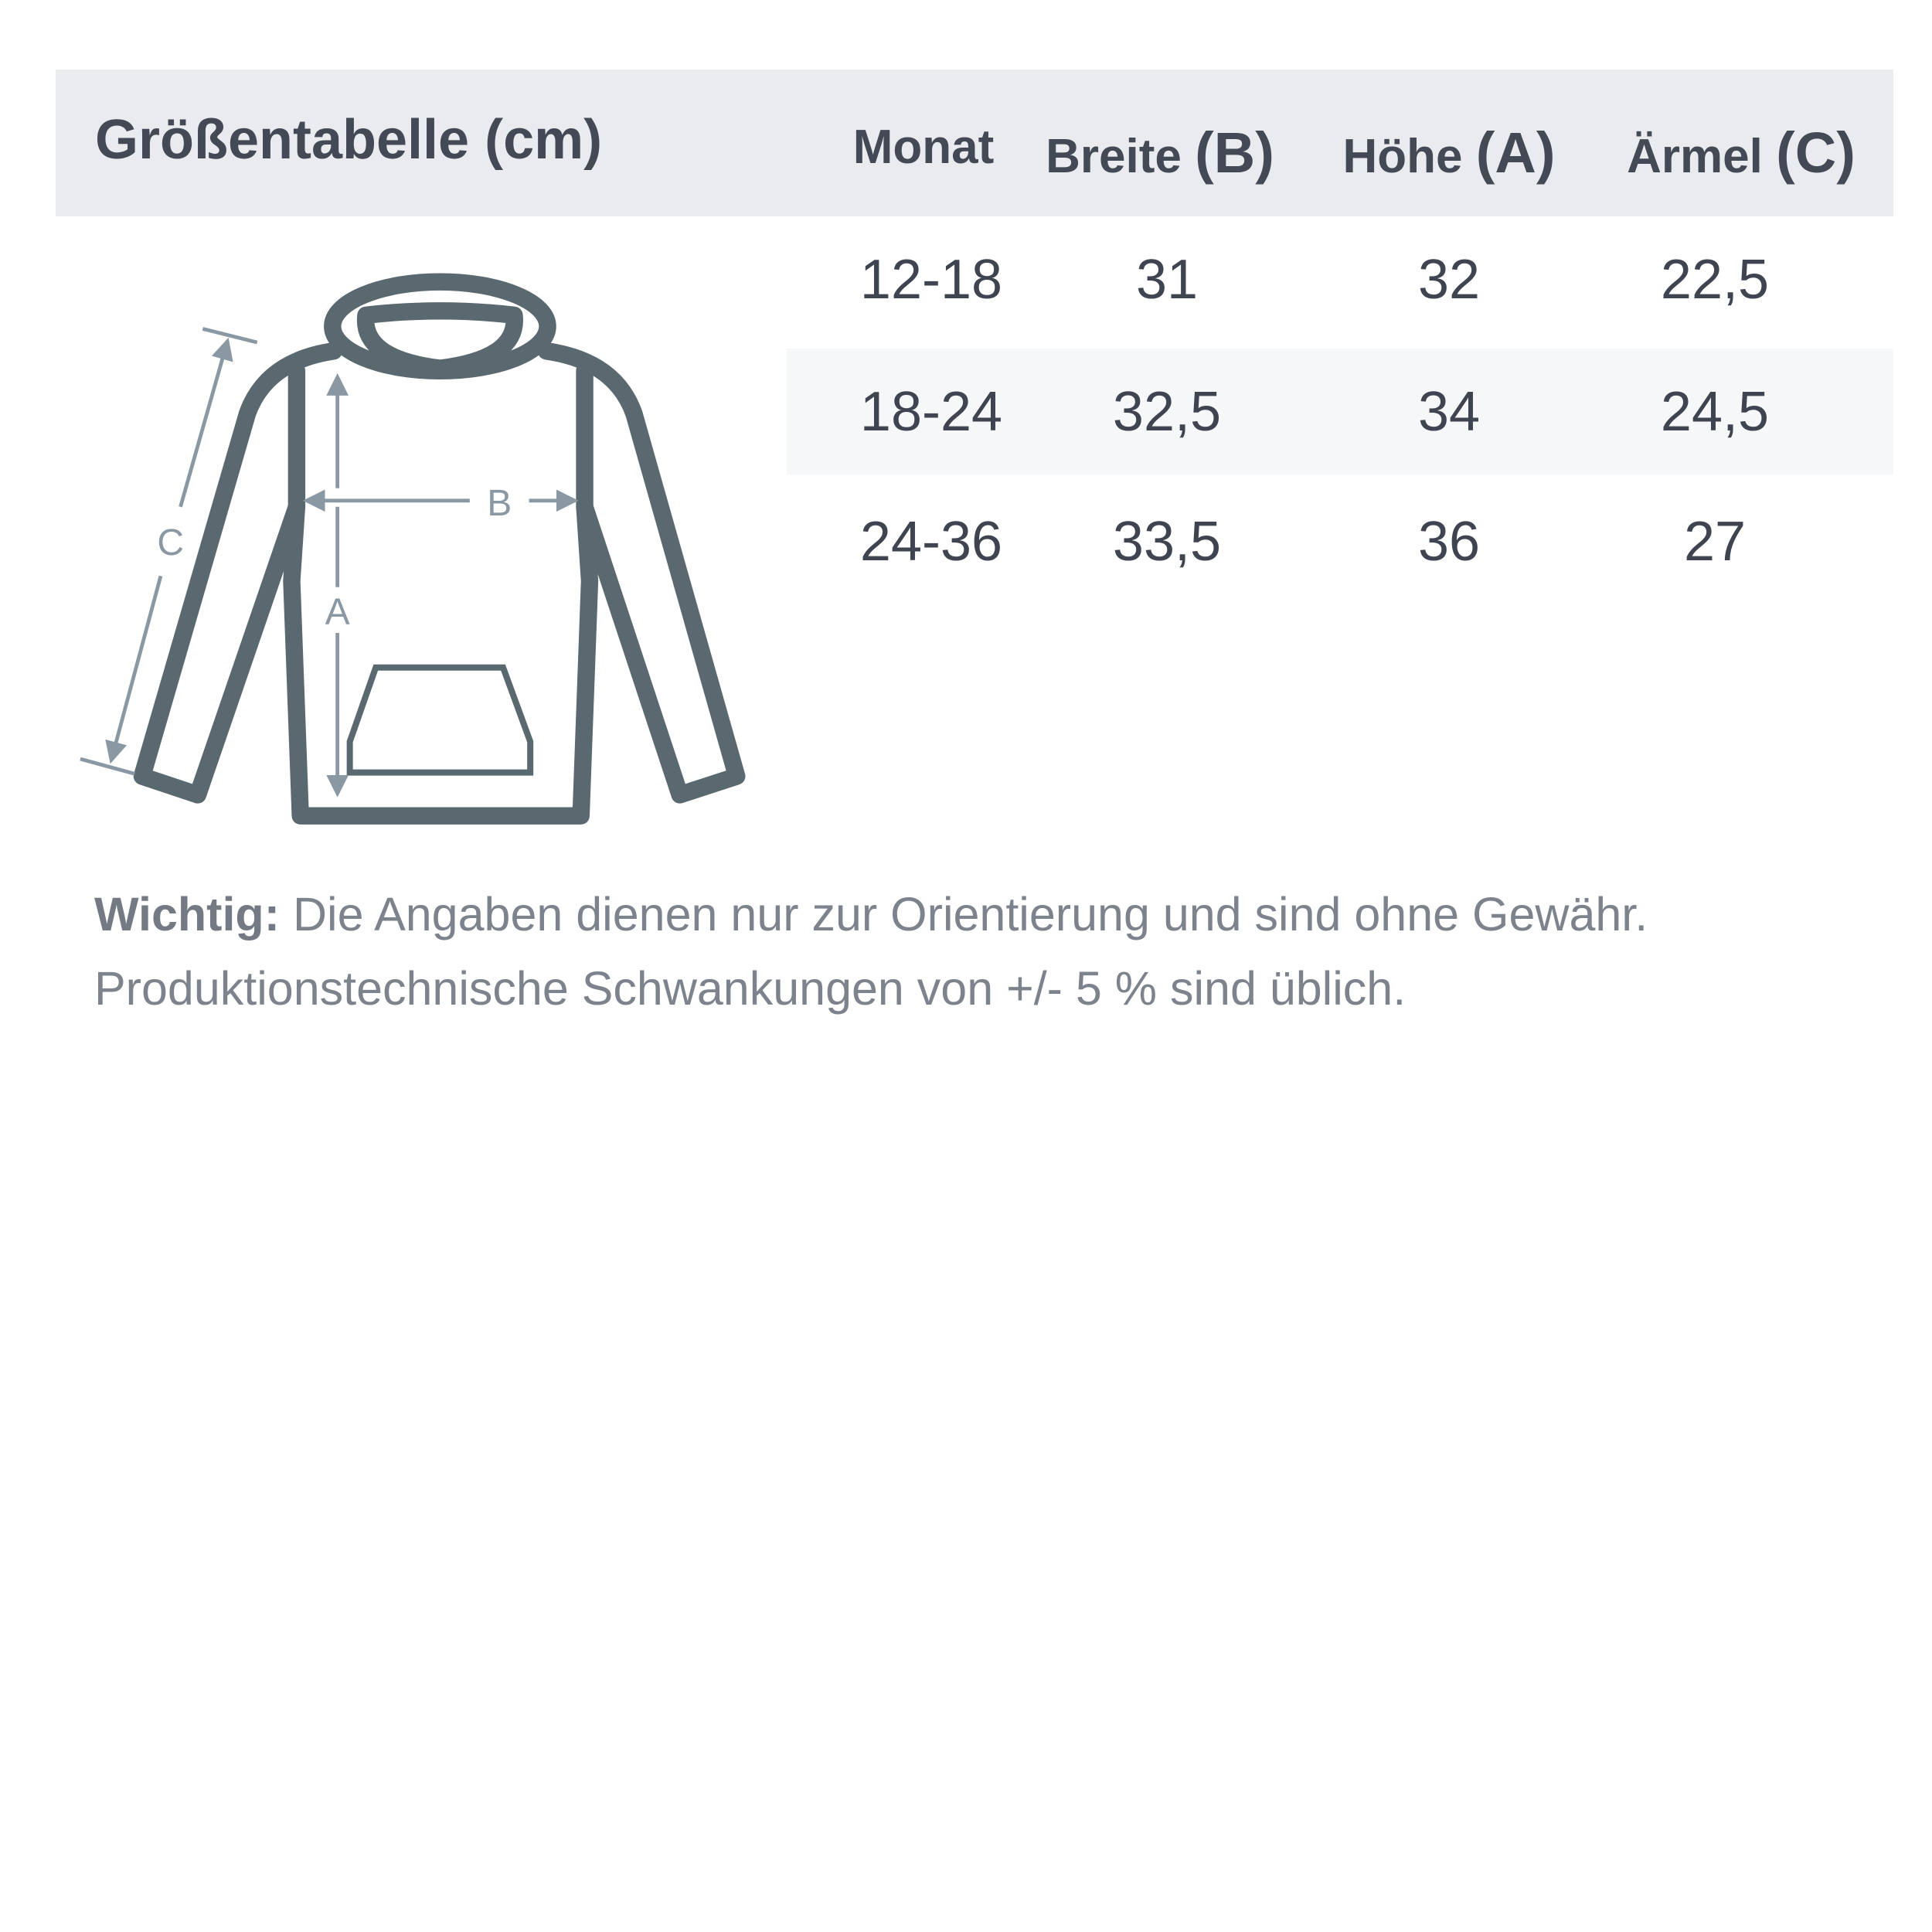 This screenshot has width=1932, height=1932. Describe the element at coordinates (1449, 542) in the screenshot. I see `cell-hoehe: 36` at that location.